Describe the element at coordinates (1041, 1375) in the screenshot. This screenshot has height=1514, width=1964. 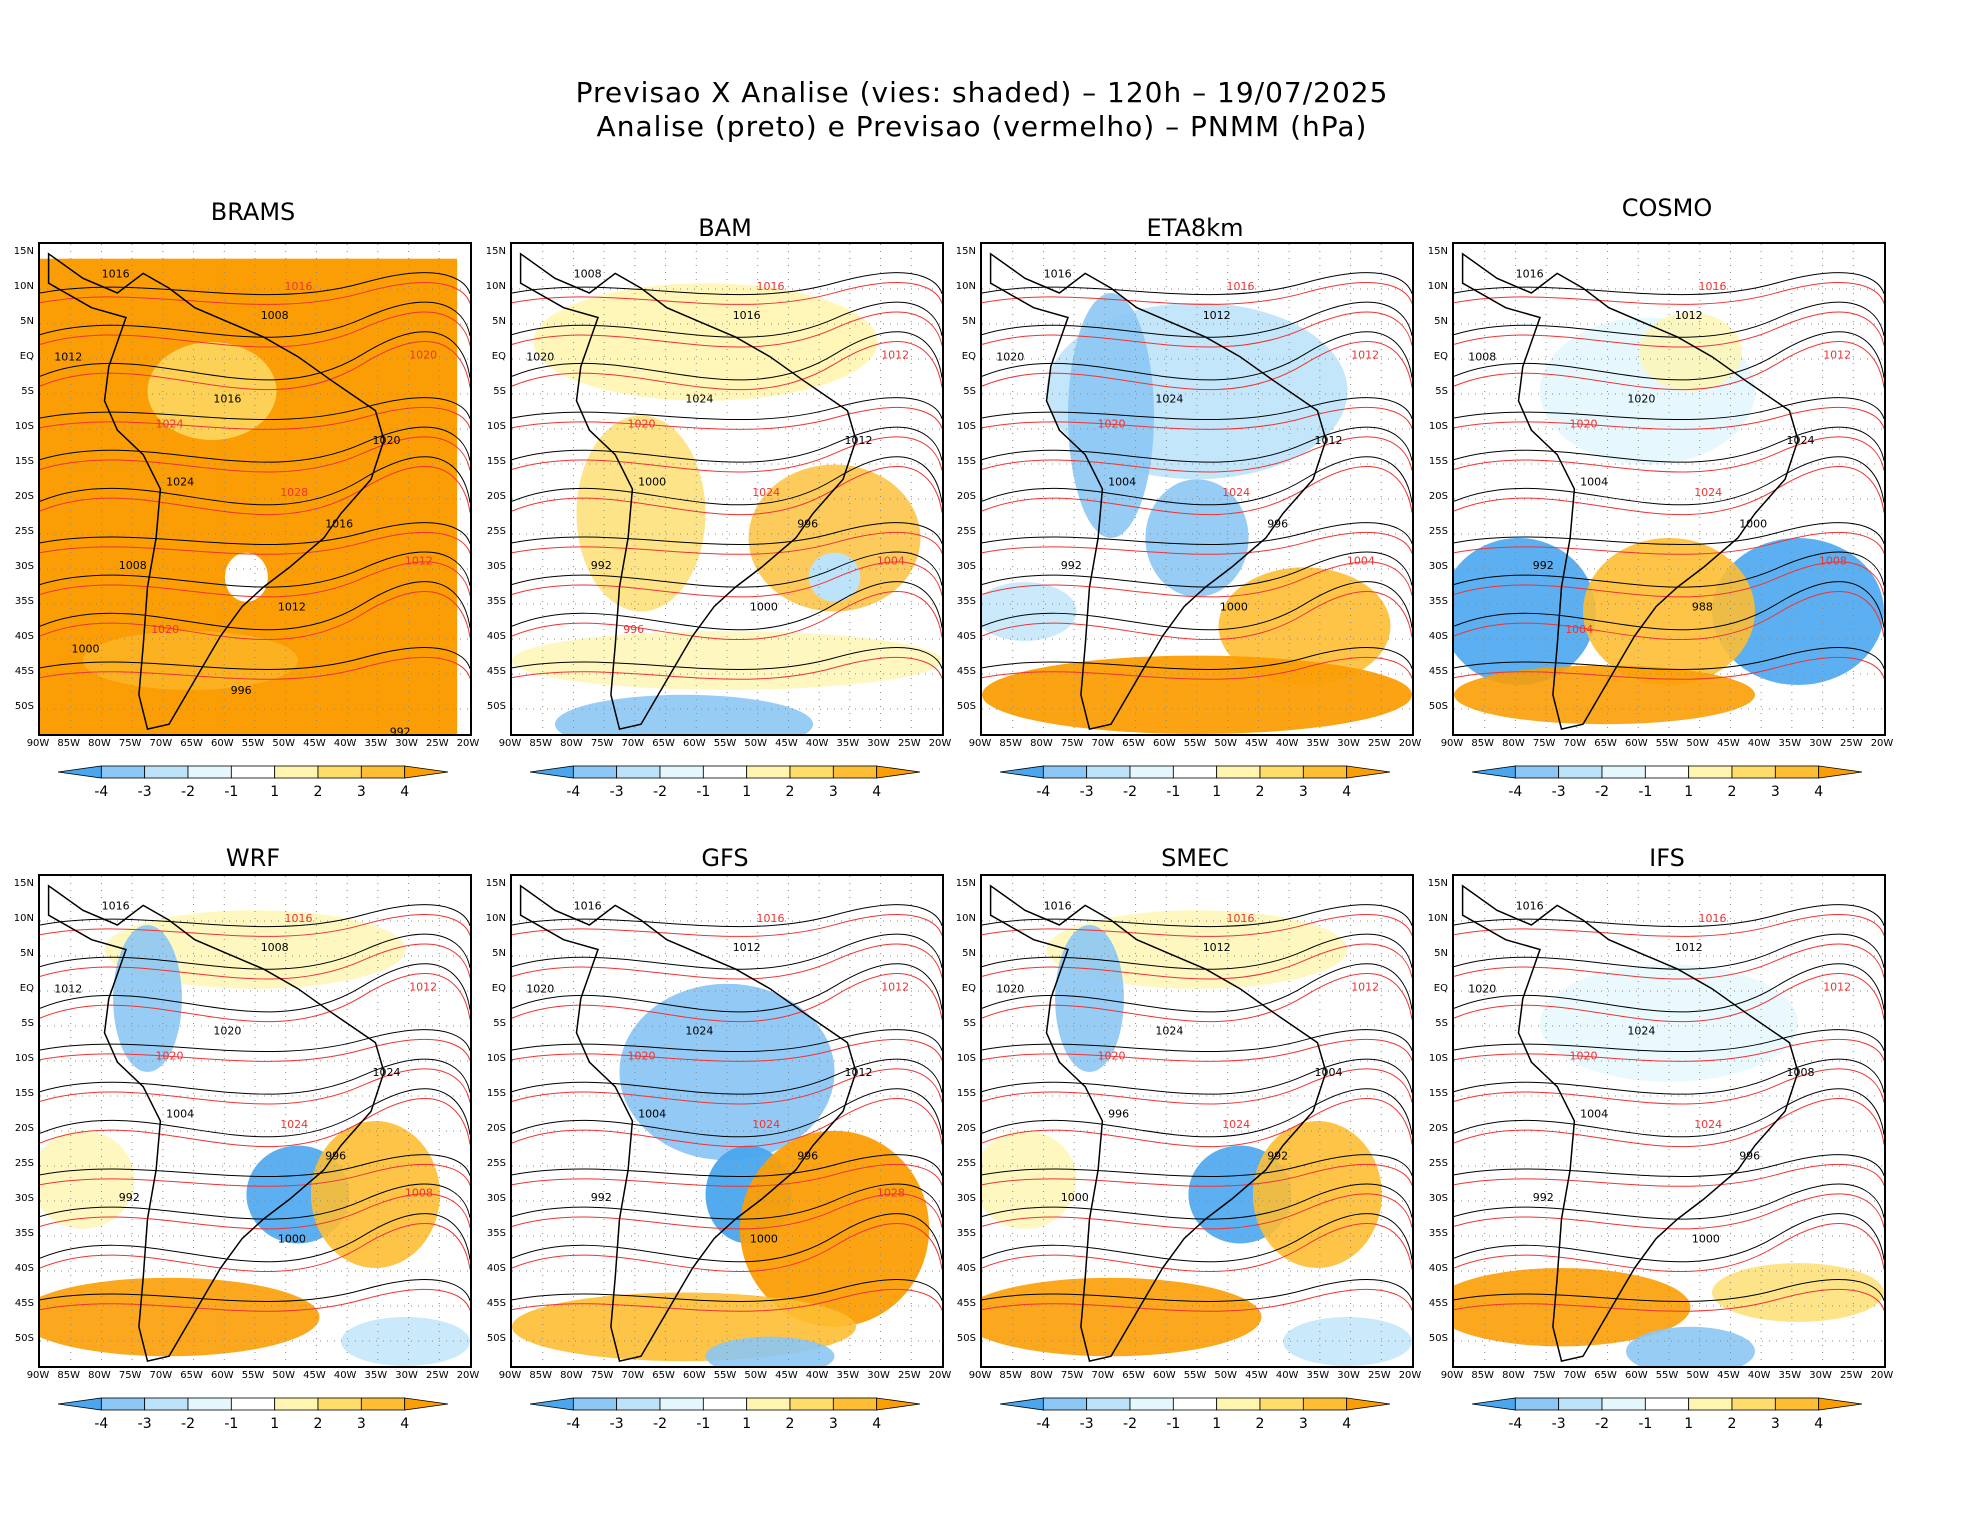
I see `lon-tick-label: 80W` at that location.